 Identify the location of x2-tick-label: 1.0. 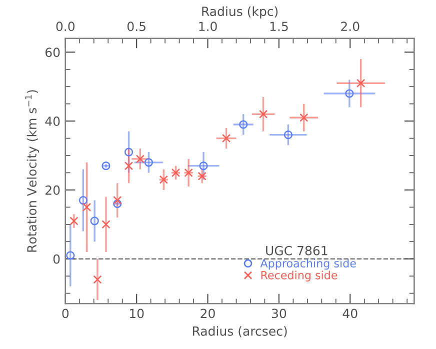
(208, 27).